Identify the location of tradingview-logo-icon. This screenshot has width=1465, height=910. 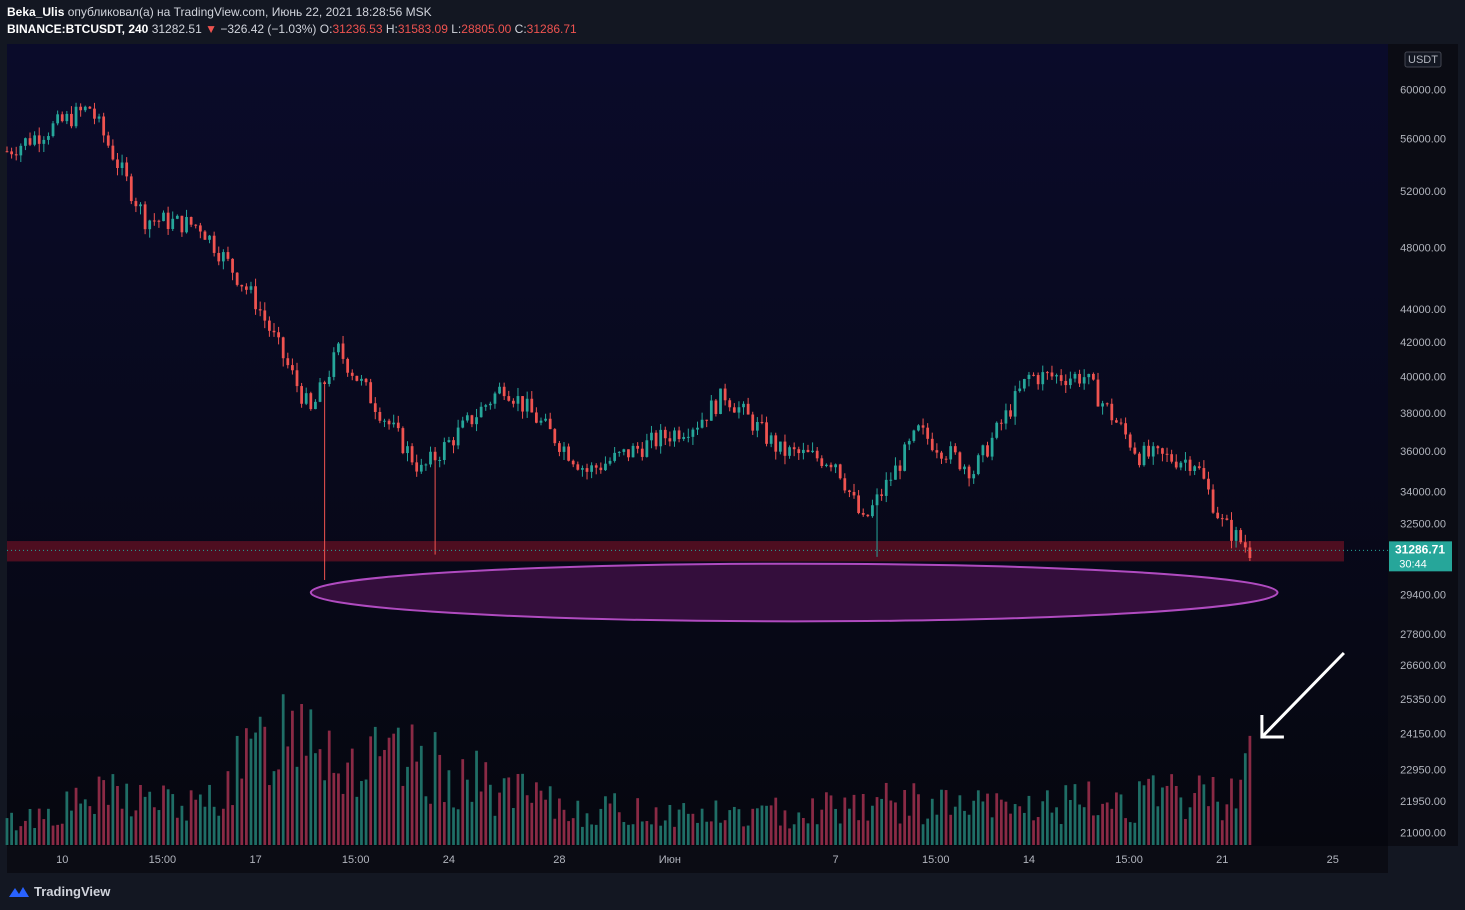
(19, 892).